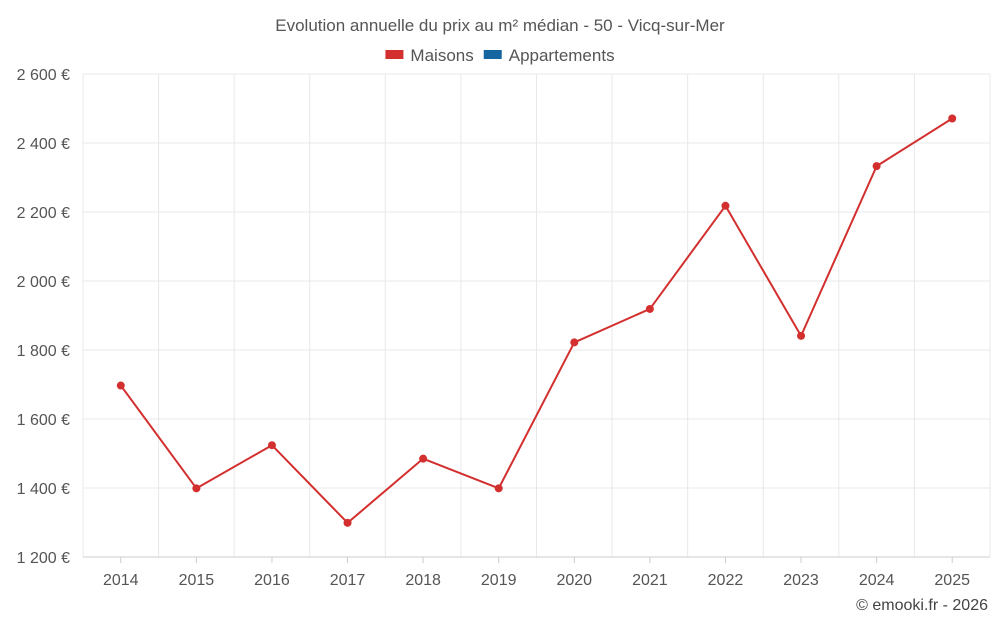 This screenshot has width=1000, height=625. What do you see at coordinates (43, 213) in the screenshot?
I see `y-tick-label: 2 200 €` at bounding box center [43, 213].